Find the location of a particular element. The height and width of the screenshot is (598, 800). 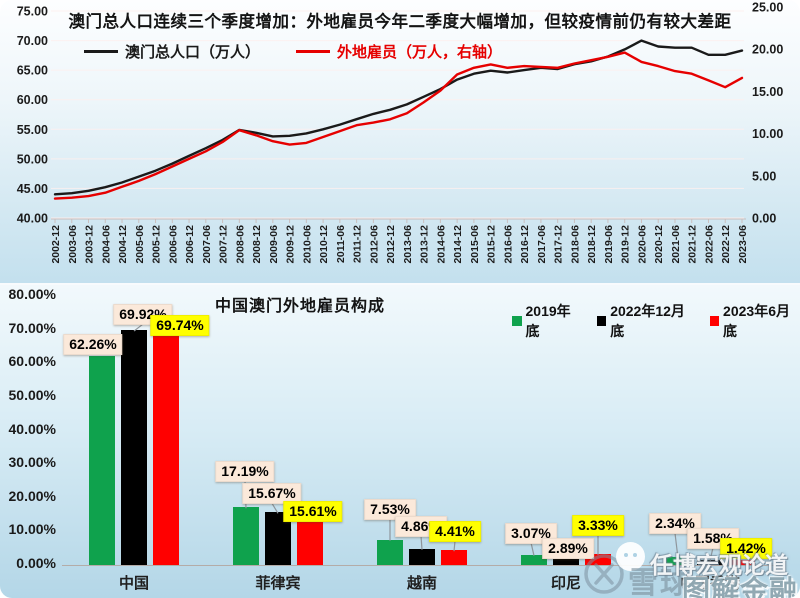

category-label: 越南 is located at coordinates (422, 583).